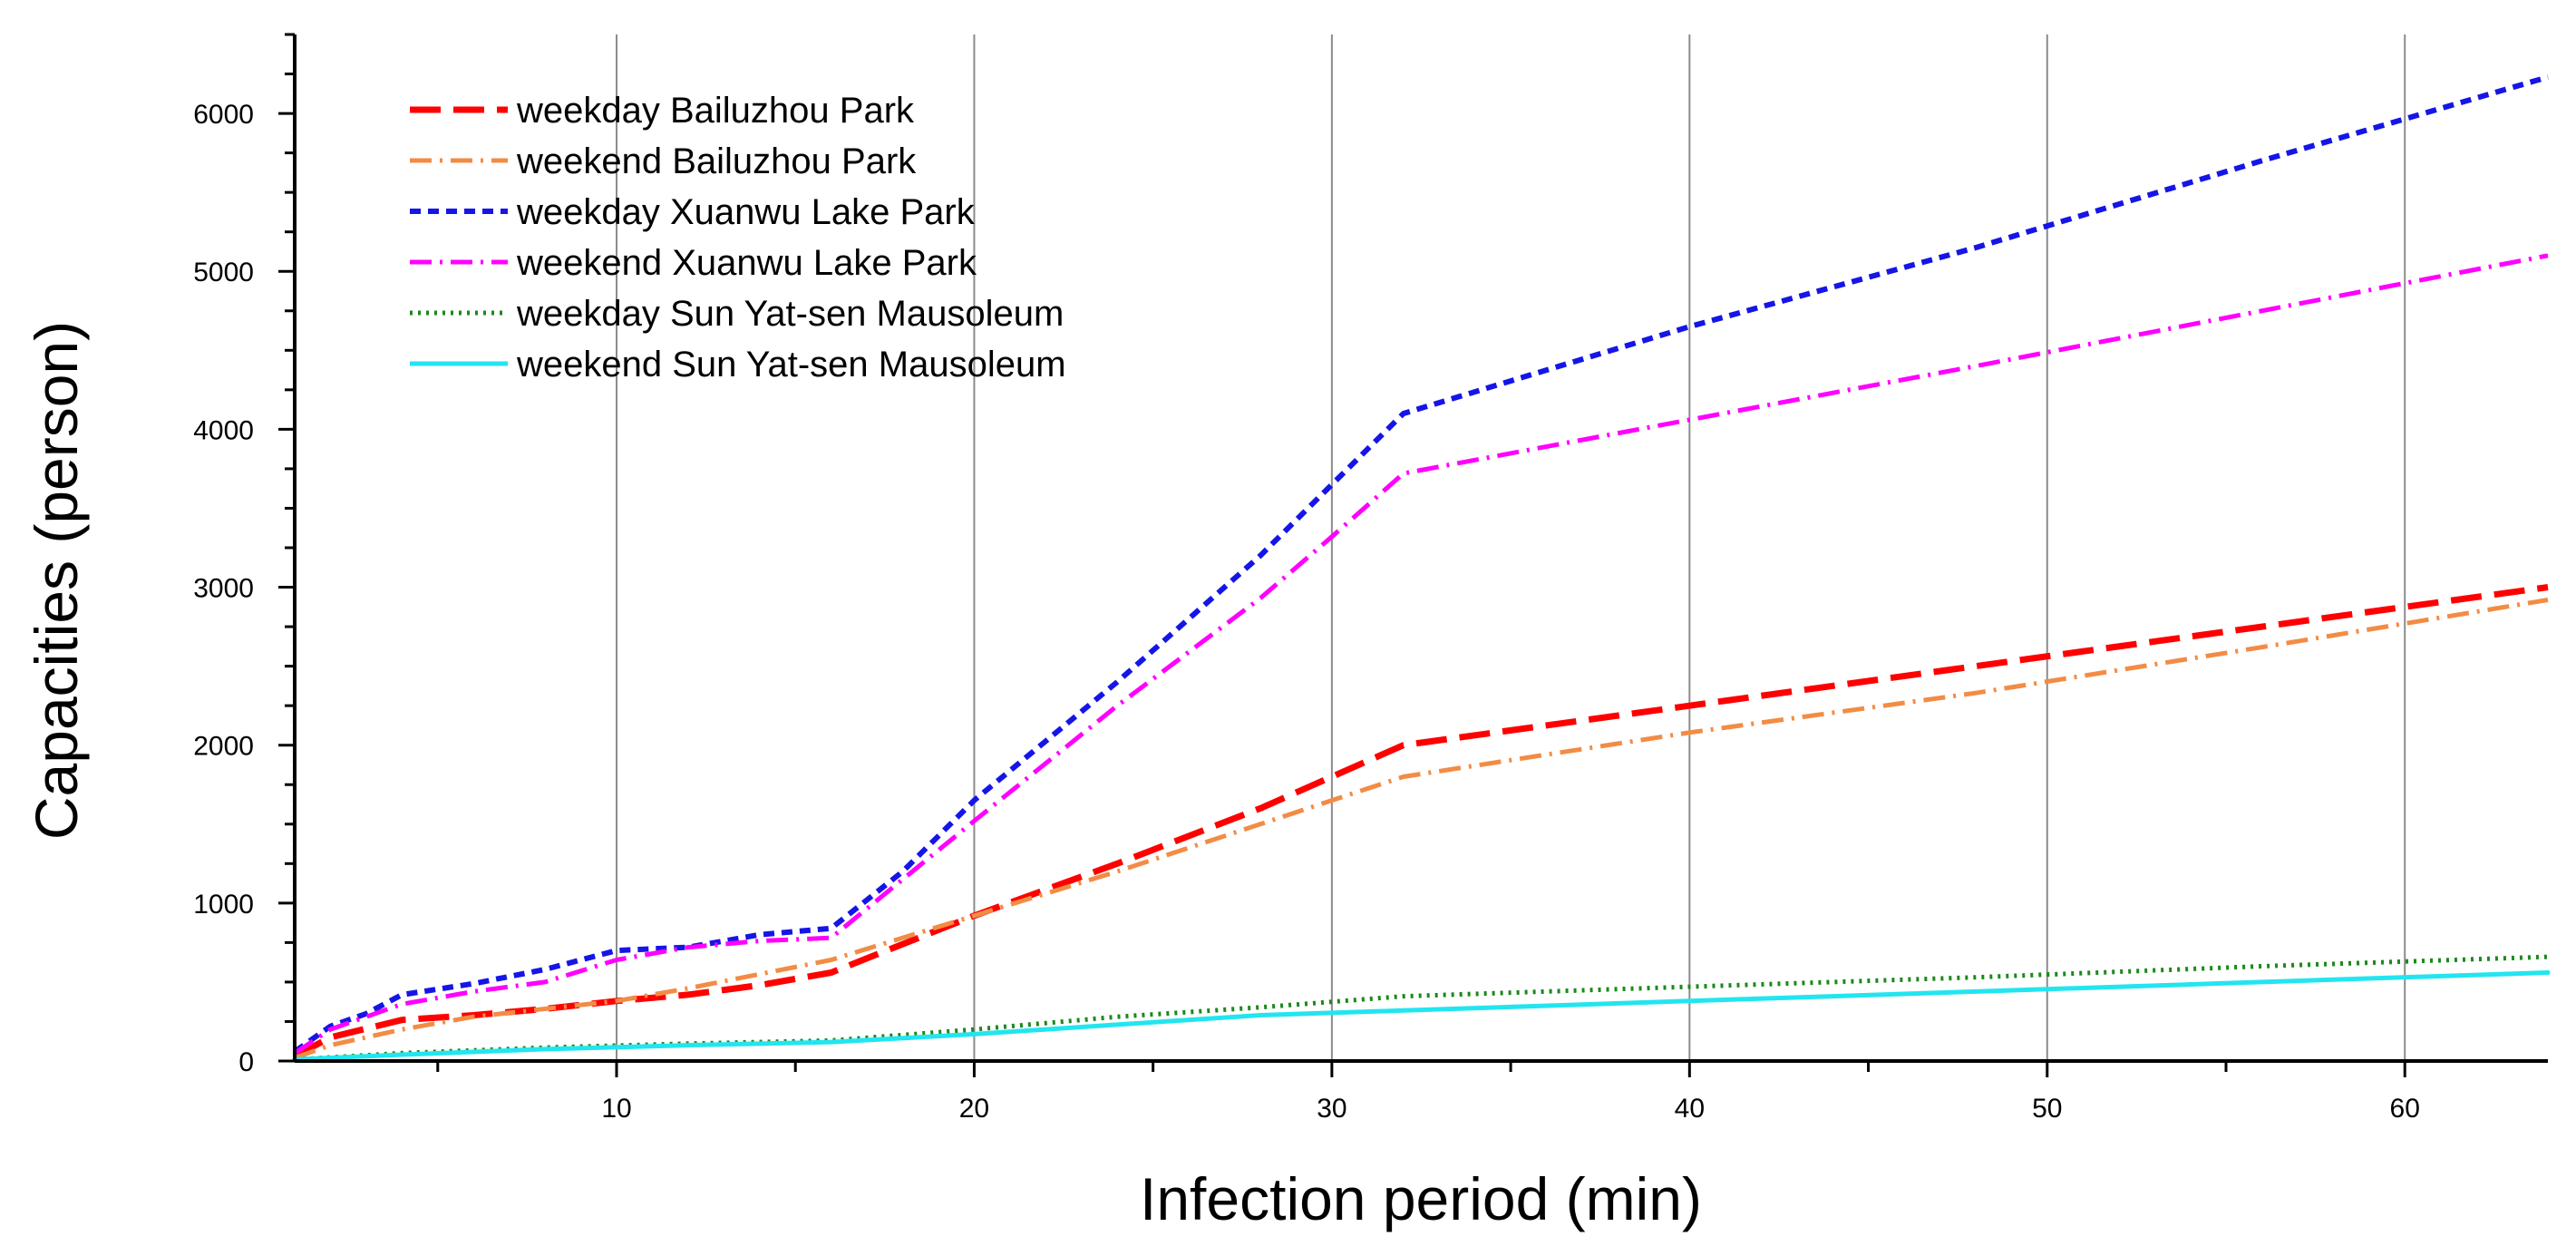  I want to click on y-tick-label: 1000, so click(223, 905).